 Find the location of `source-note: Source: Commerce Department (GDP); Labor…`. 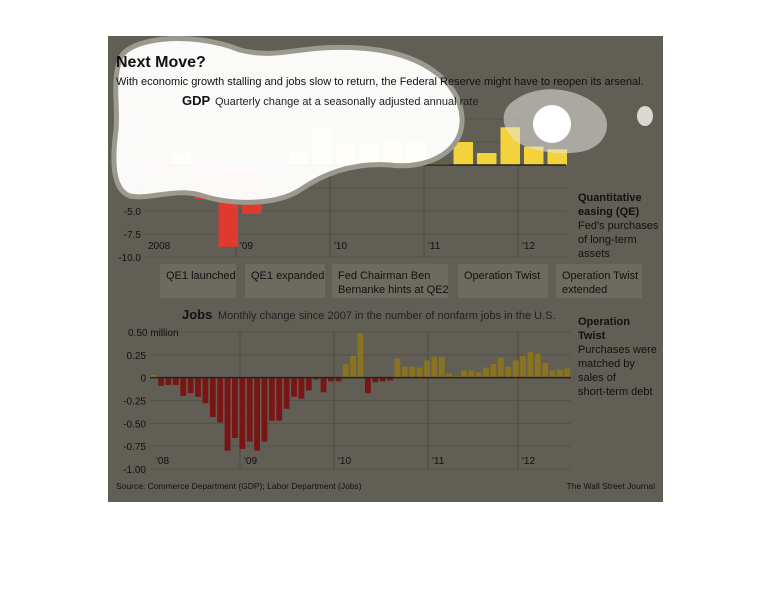

source-note: Source: Commerce Department (GDP); Labor… is located at coordinates (239, 486).